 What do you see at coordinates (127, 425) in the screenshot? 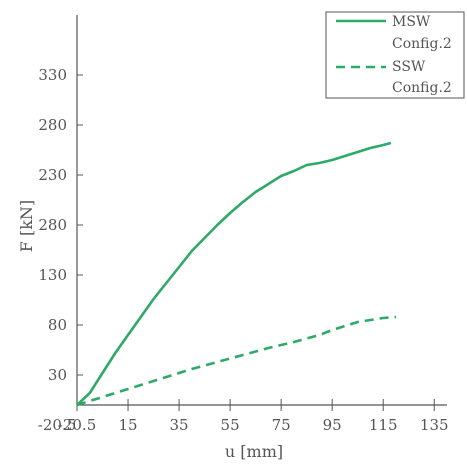
I see `x-tick-label: 15` at bounding box center [127, 425].